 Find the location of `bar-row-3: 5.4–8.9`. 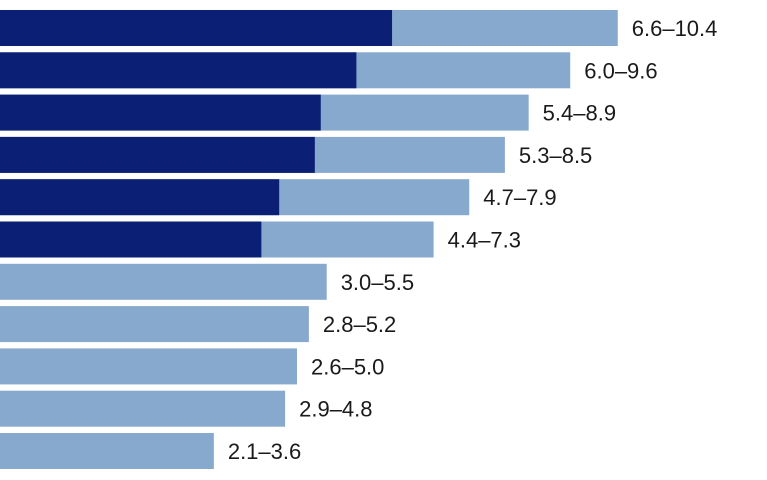

bar-row-3: 5.4–8.9 is located at coordinates (308, 112).